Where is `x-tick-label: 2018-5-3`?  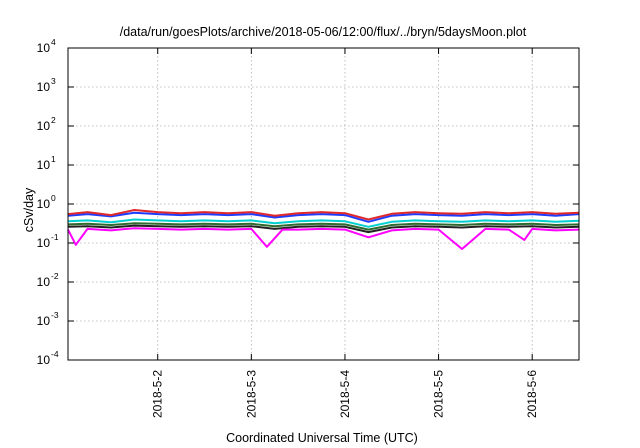
x-tick-label: 2018-5-3 is located at coordinates (251, 394).